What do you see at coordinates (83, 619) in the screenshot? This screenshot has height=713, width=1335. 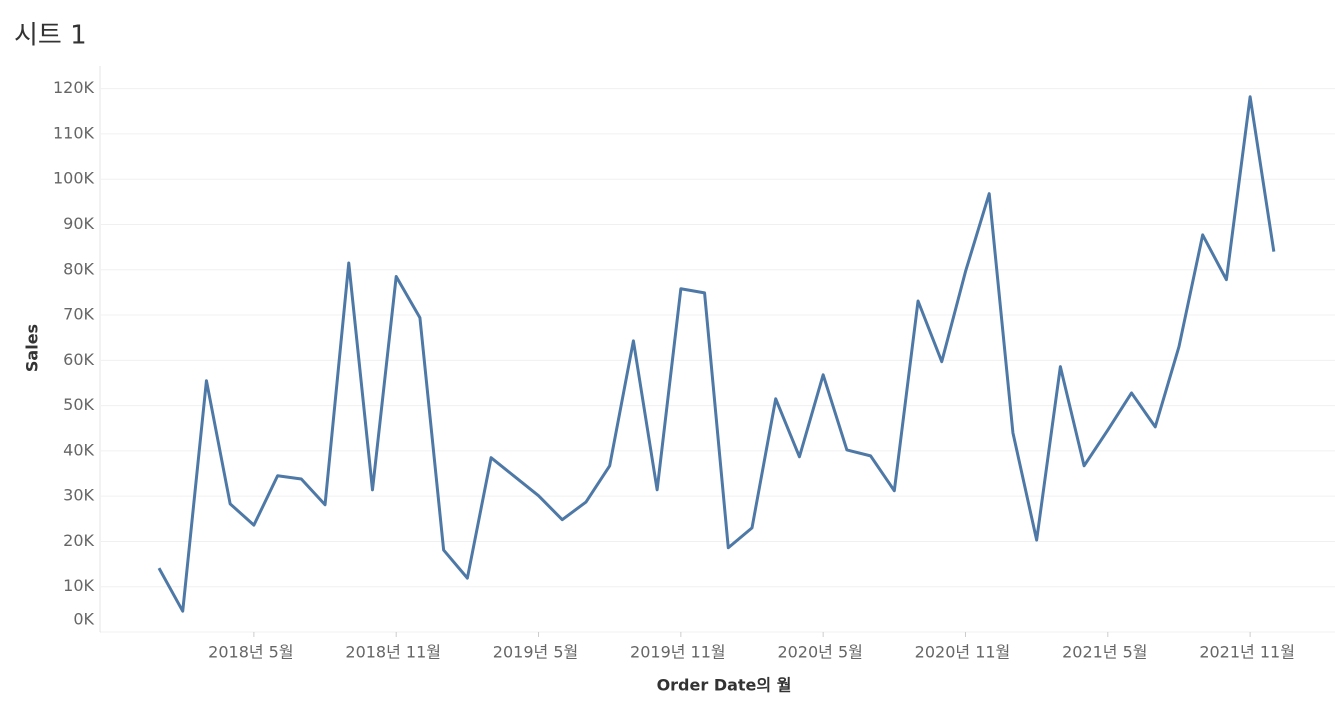 I see `y-tick-label: 0K` at bounding box center [83, 619].